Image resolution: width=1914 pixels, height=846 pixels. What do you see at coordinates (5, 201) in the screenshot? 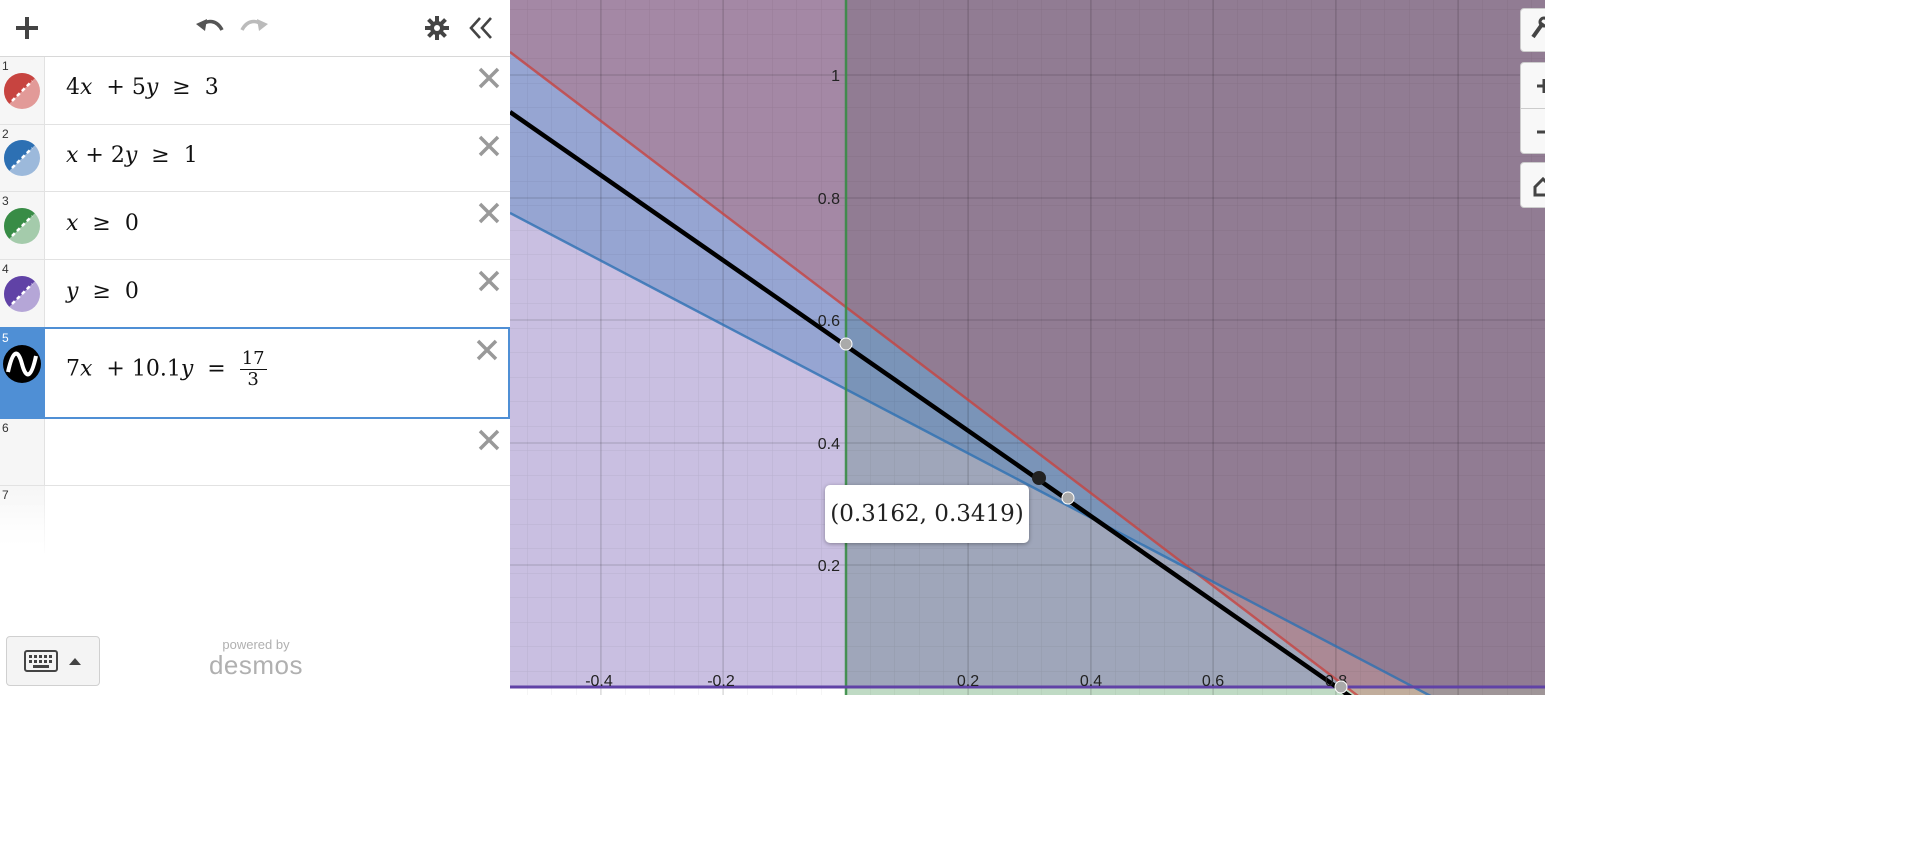
I see `expression-index: 3` at bounding box center [5, 201].